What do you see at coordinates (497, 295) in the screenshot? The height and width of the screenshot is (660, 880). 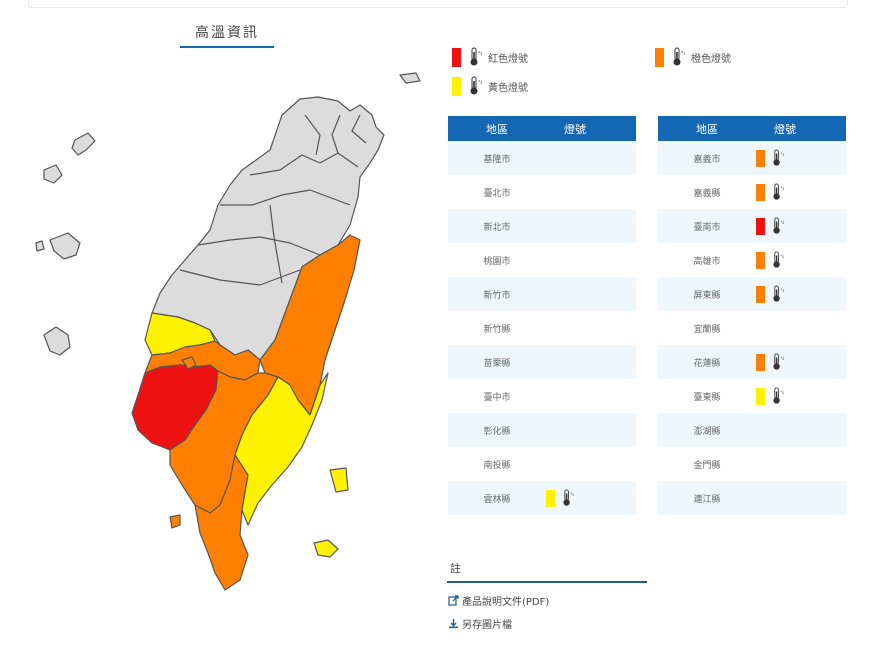 I see `region-name: 新竹市` at bounding box center [497, 295].